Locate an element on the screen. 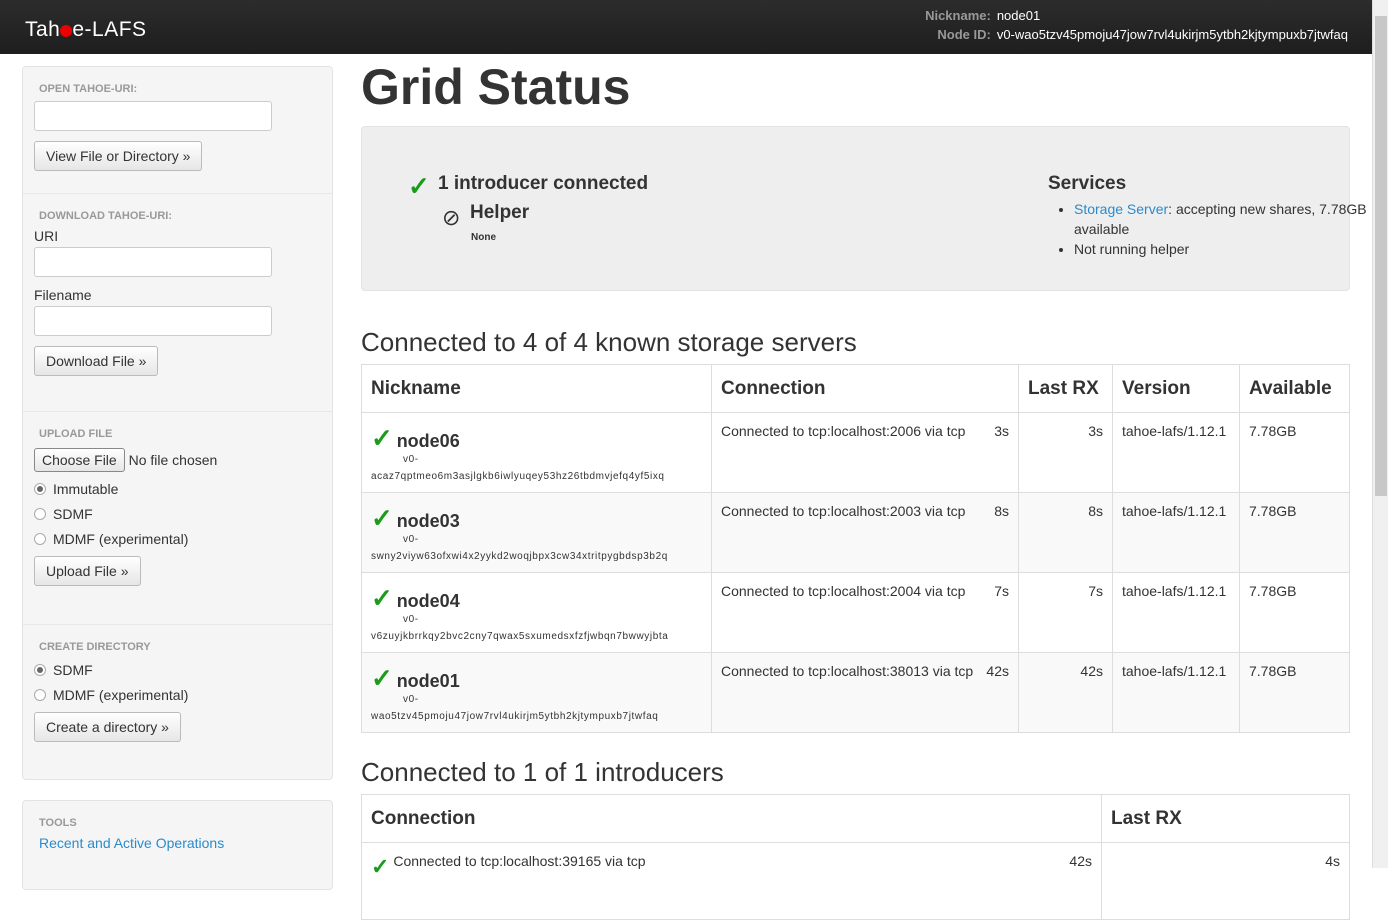 This screenshot has width=1388, height=920. recent-operations-link: Recent and Active Operations is located at coordinates (132, 843).